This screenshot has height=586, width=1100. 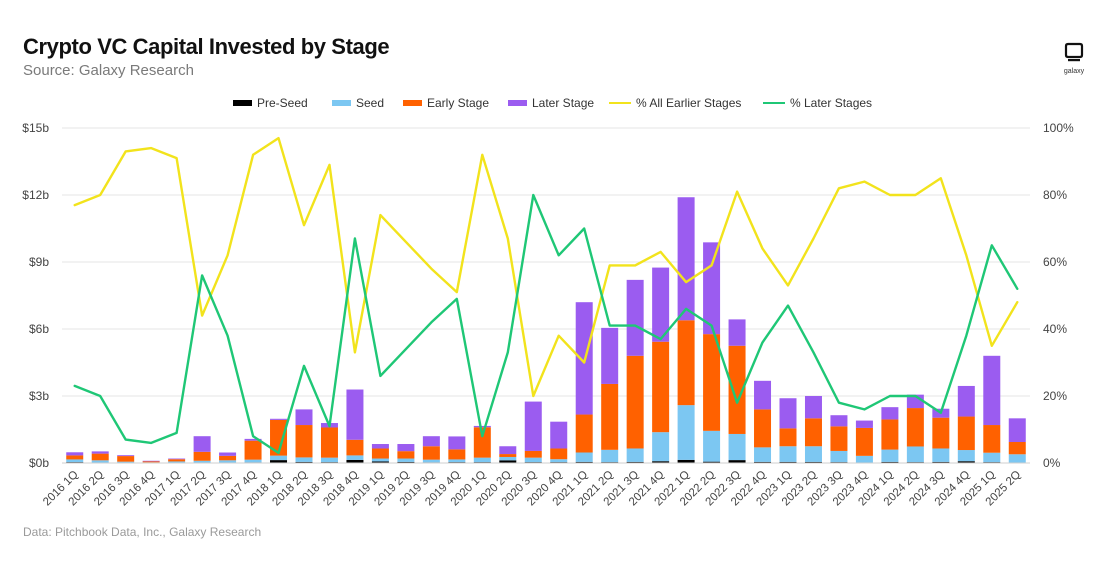 What do you see at coordinates (206, 46) in the screenshot?
I see `chart-title: Crypto VC Capital Invested by Stage` at bounding box center [206, 46].